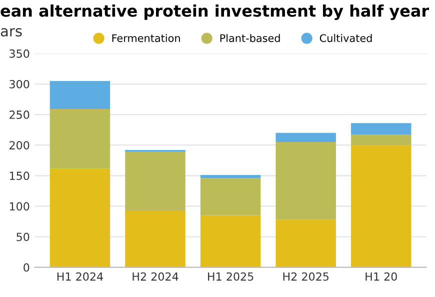 The width and height of the screenshot is (435, 297). Describe the element at coordinates (346, 38) in the screenshot. I see `legend-label: Cultivated` at that location.